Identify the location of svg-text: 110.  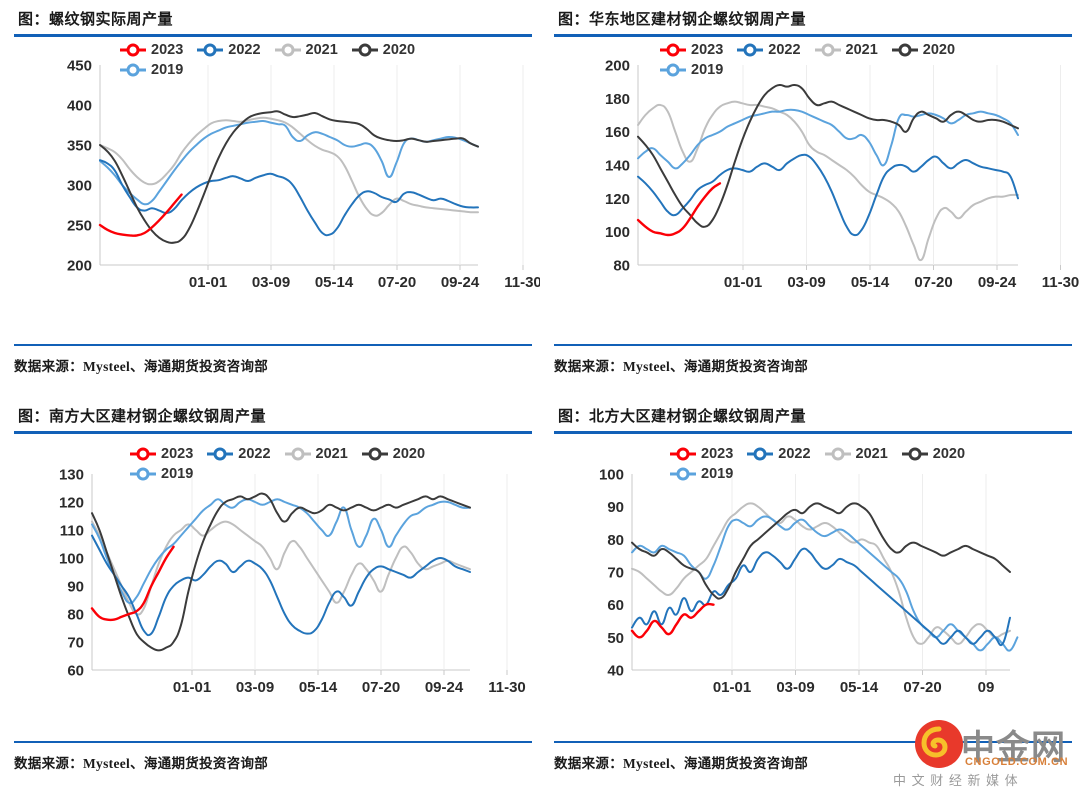
(72, 531).